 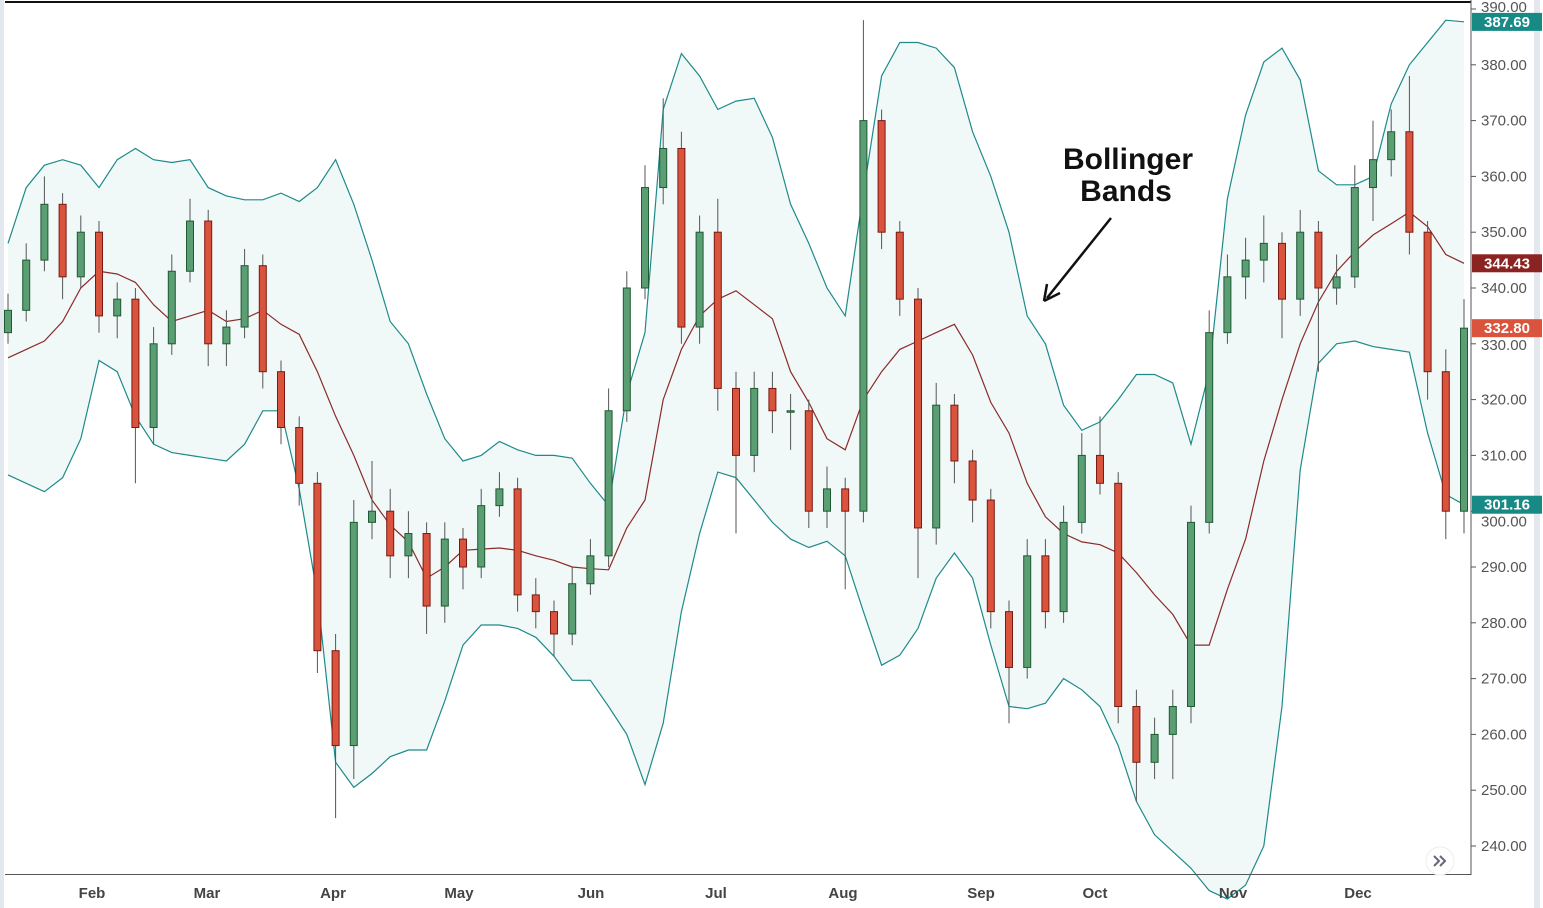 I want to click on x-tick-label: Dec, so click(x=1358, y=893).